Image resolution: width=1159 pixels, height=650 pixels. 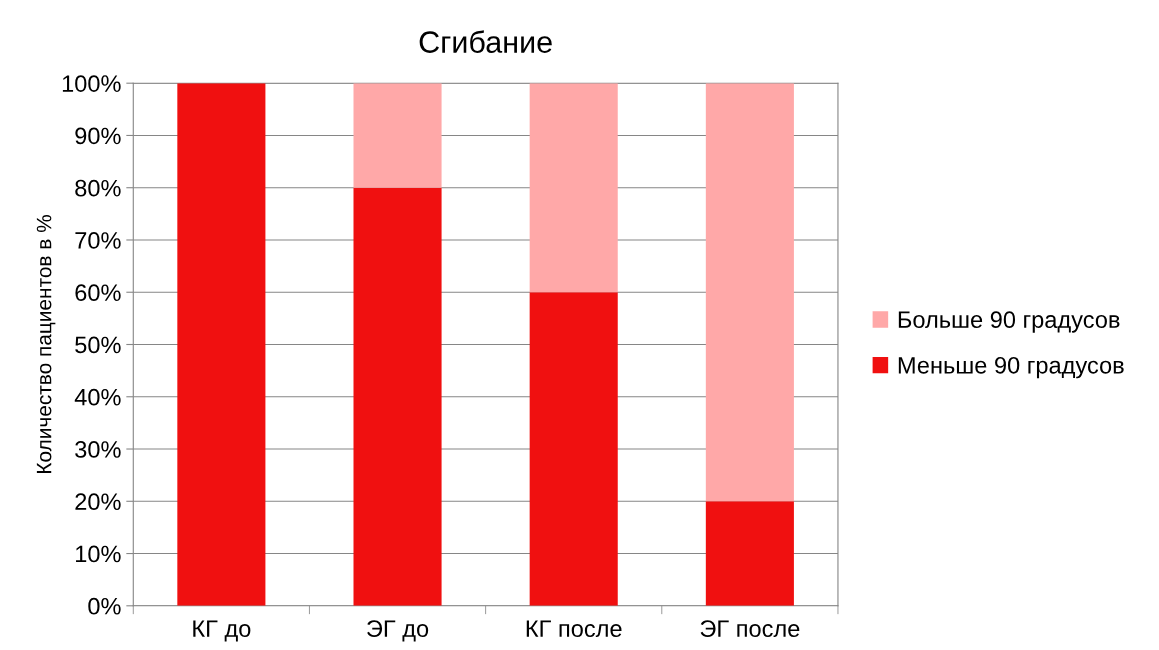 I want to click on y-tick-label: 60%, so click(x=98, y=293).